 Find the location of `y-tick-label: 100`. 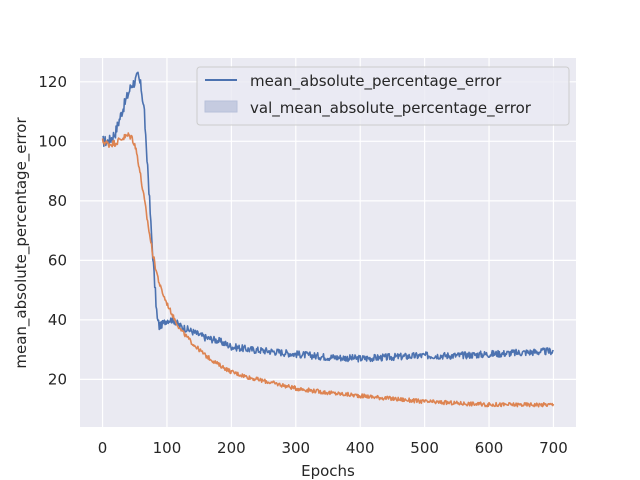

y-tick-label: 100 is located at coordinates (52, 141).